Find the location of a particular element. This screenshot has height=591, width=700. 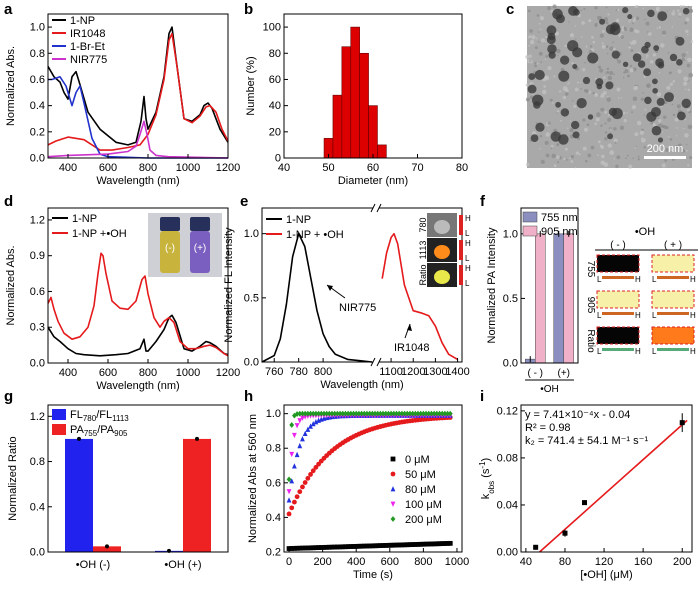

panel-i-ytick-label: 0.08 is located at coordinates (507, 458).